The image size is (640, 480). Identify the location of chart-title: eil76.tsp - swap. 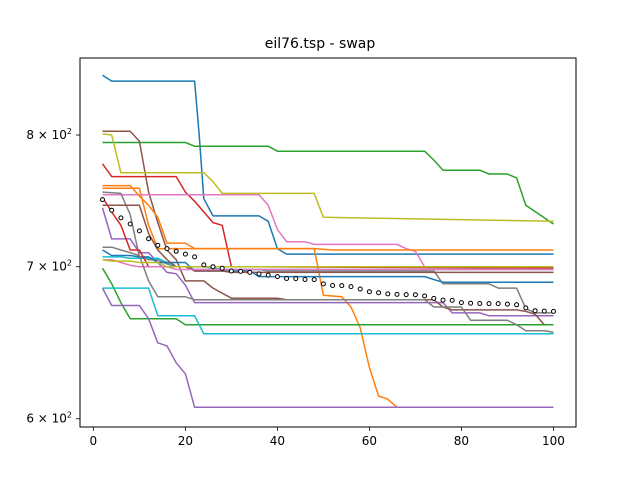
(320, 44).